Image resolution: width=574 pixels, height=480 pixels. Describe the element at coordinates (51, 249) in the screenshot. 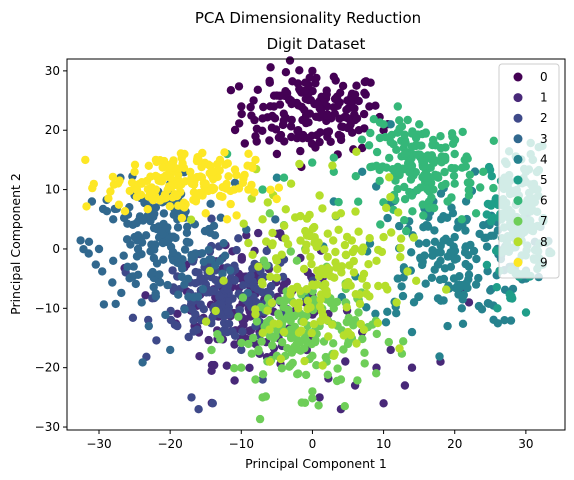

I see `y-axis: −30 −20 −10 0 10 20 30` at that location.